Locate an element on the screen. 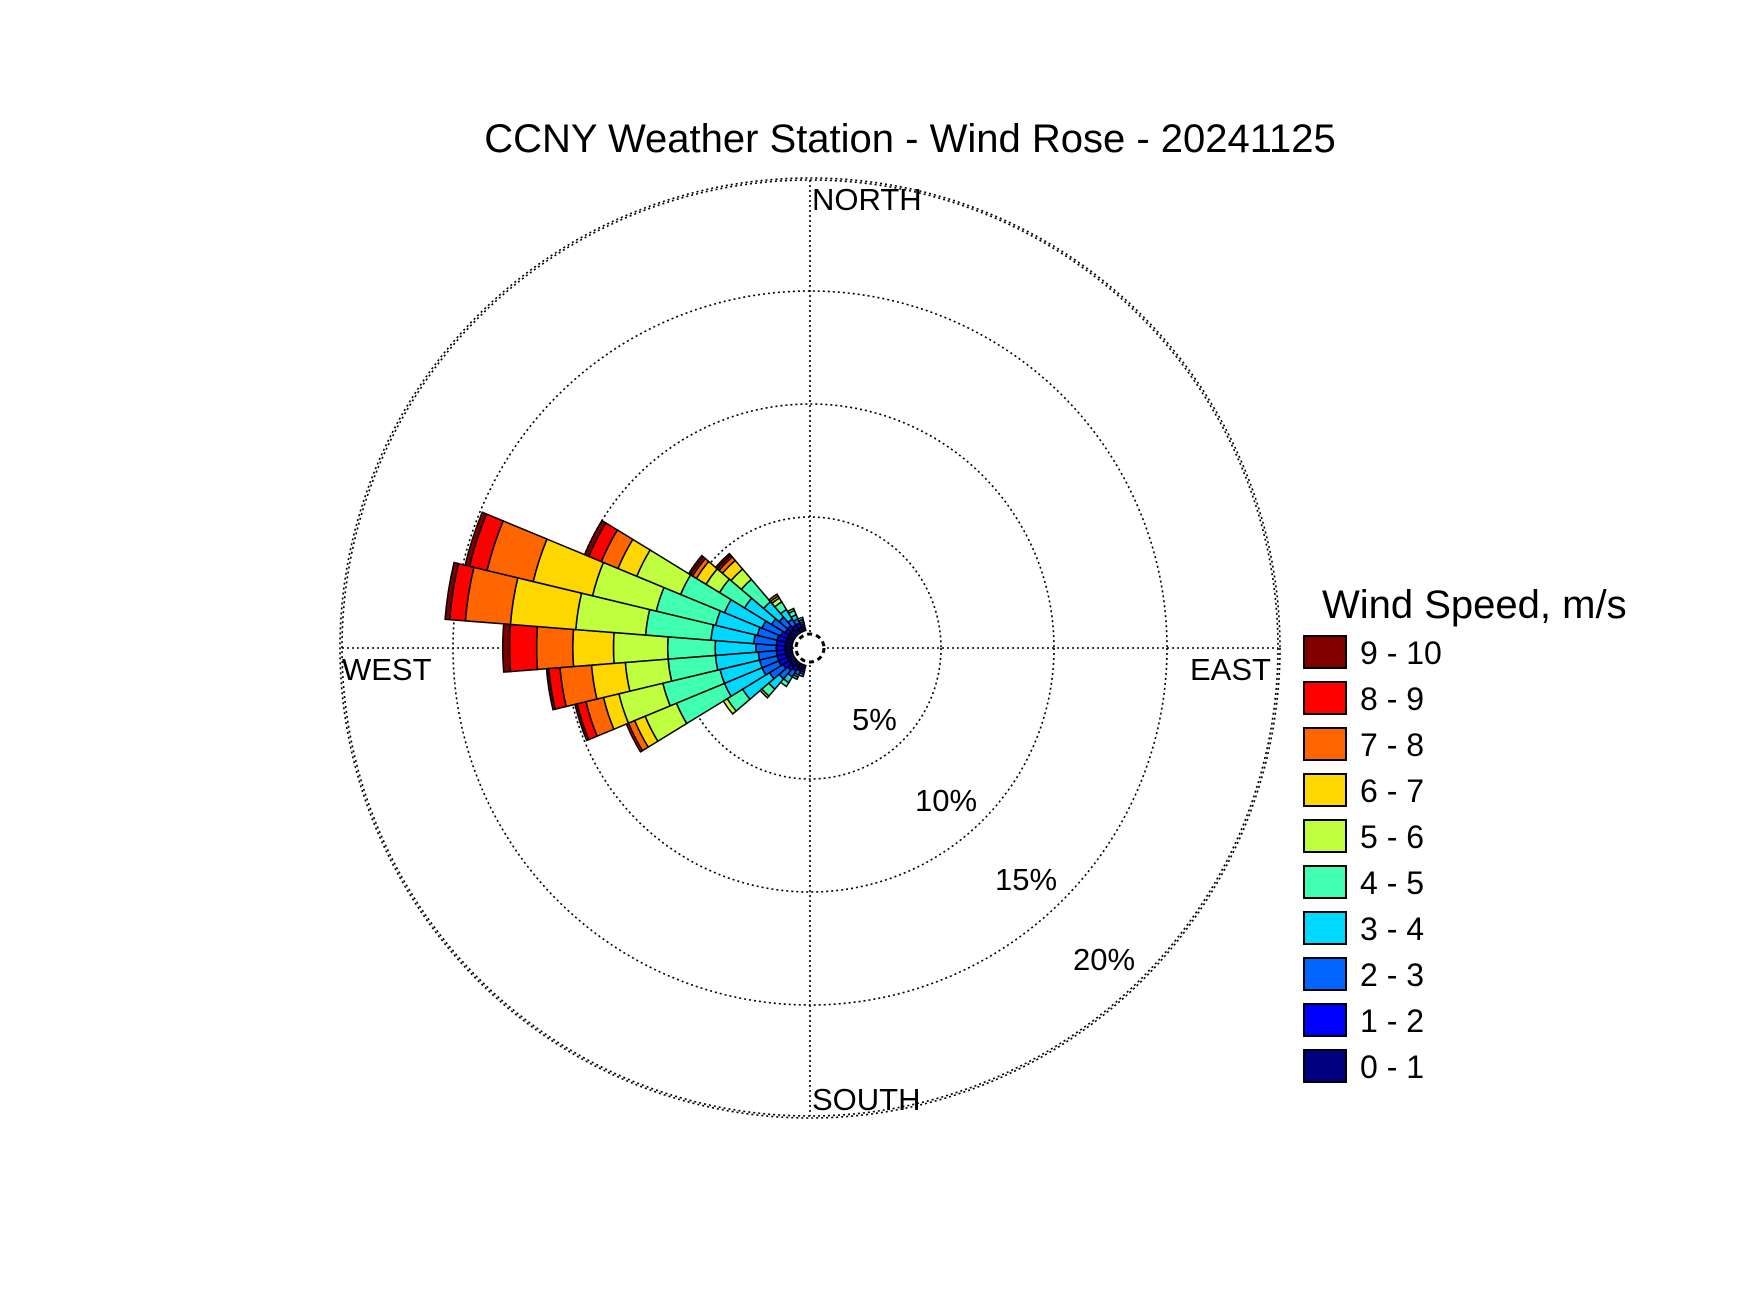 This screenshot has width=1750, height=1313. legend-title: Wind Speed, m/s is located at coordinates (1474, 605).